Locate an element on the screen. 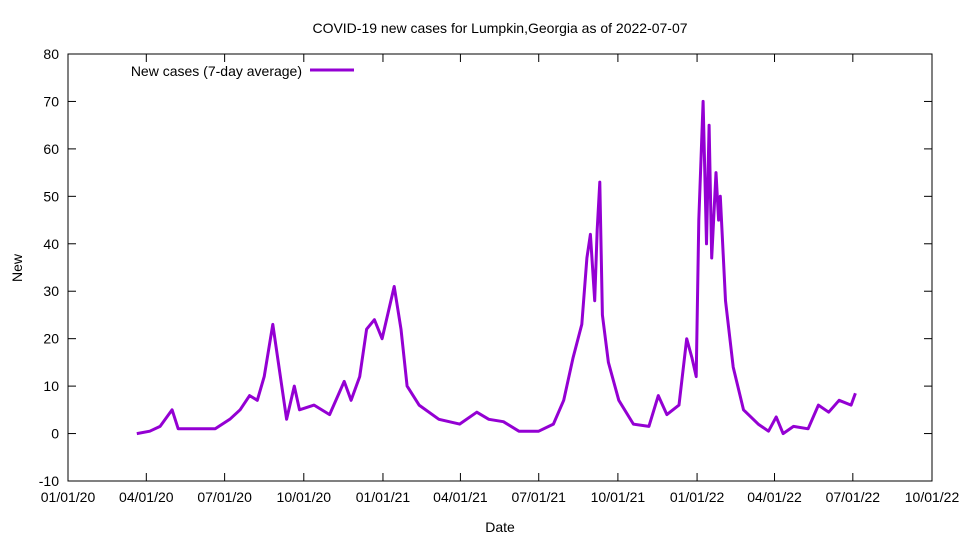 The height and width of the screenshot is (540, 960). y-tick-label: 30 is located at coordinates (51, 291).